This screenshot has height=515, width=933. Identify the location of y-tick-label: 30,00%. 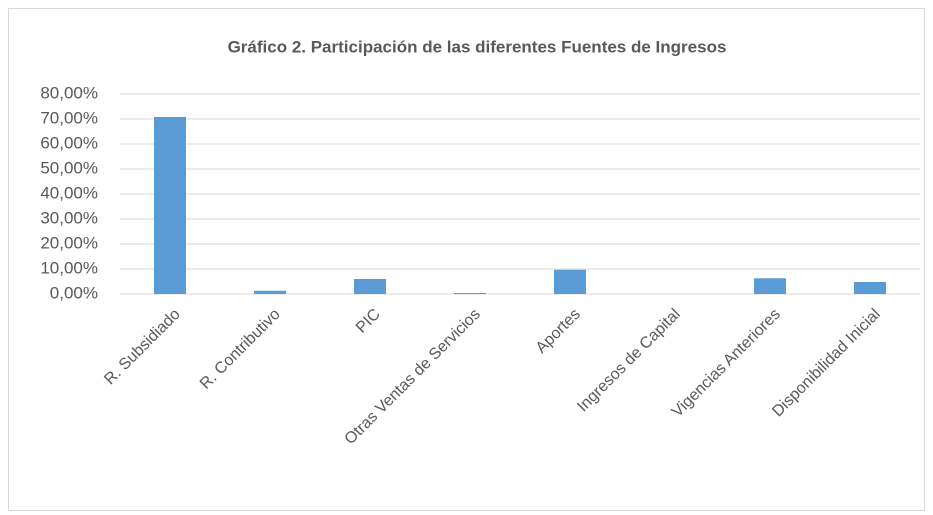
(69, 217).